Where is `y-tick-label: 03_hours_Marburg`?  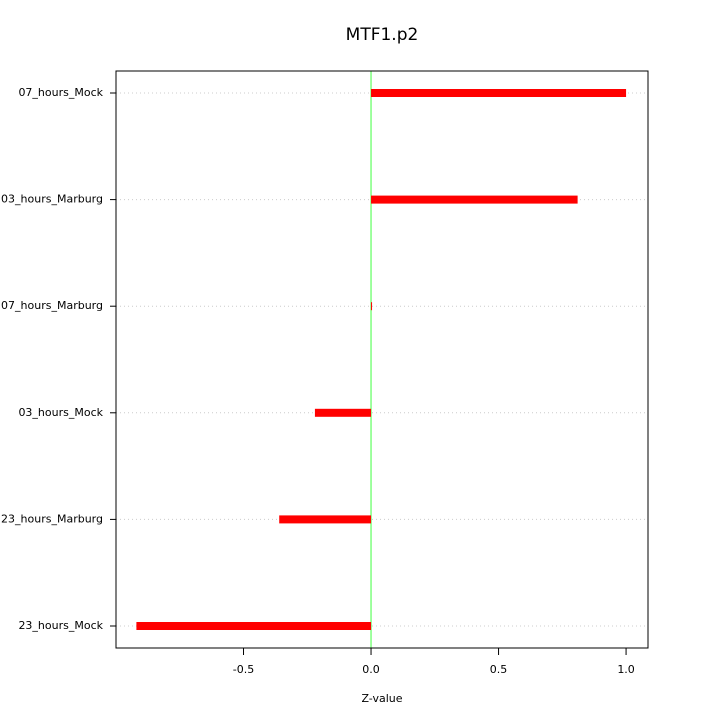 y-tick-label: 03_hours_Marburg is located at coordinates (52, 199).